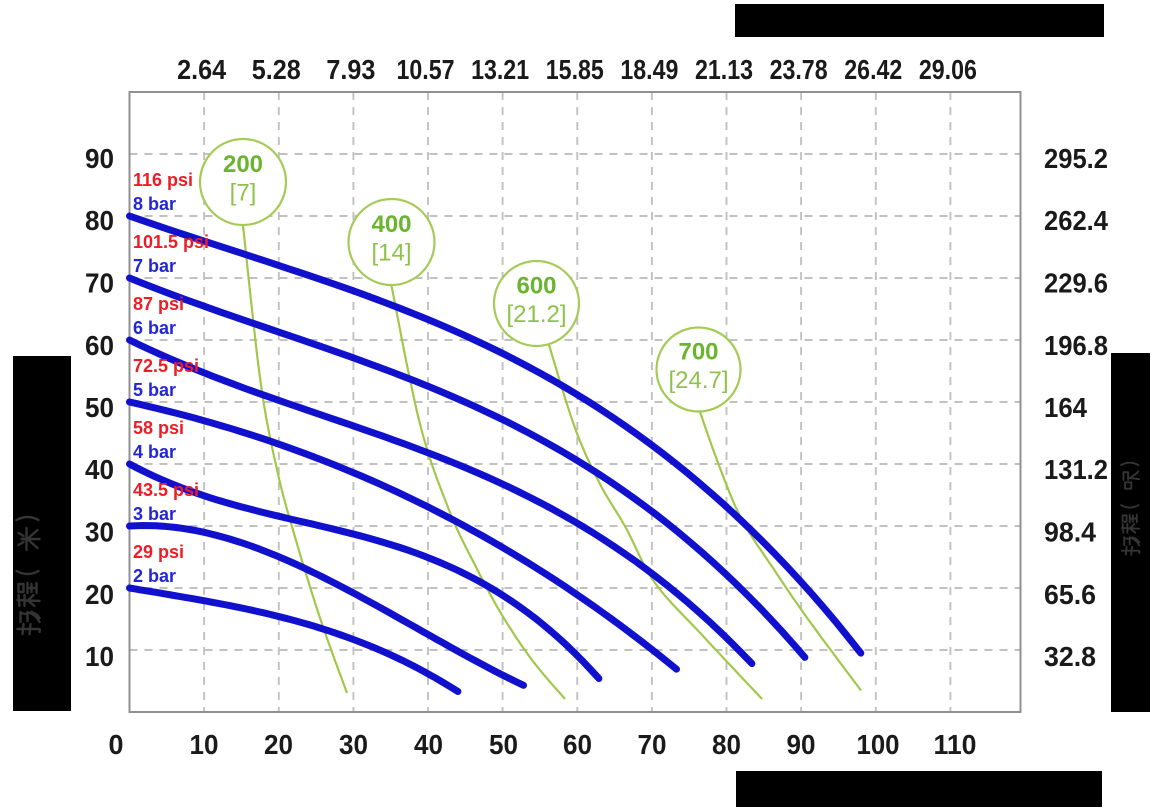  I want to click on svg-text: 5.28, so click(276, 69).